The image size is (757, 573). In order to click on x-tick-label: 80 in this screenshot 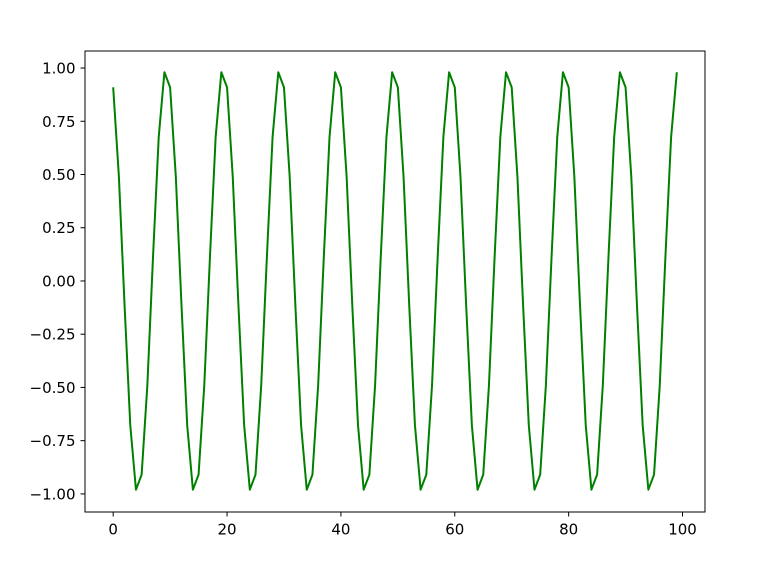, I will do `click(568, 530)`.